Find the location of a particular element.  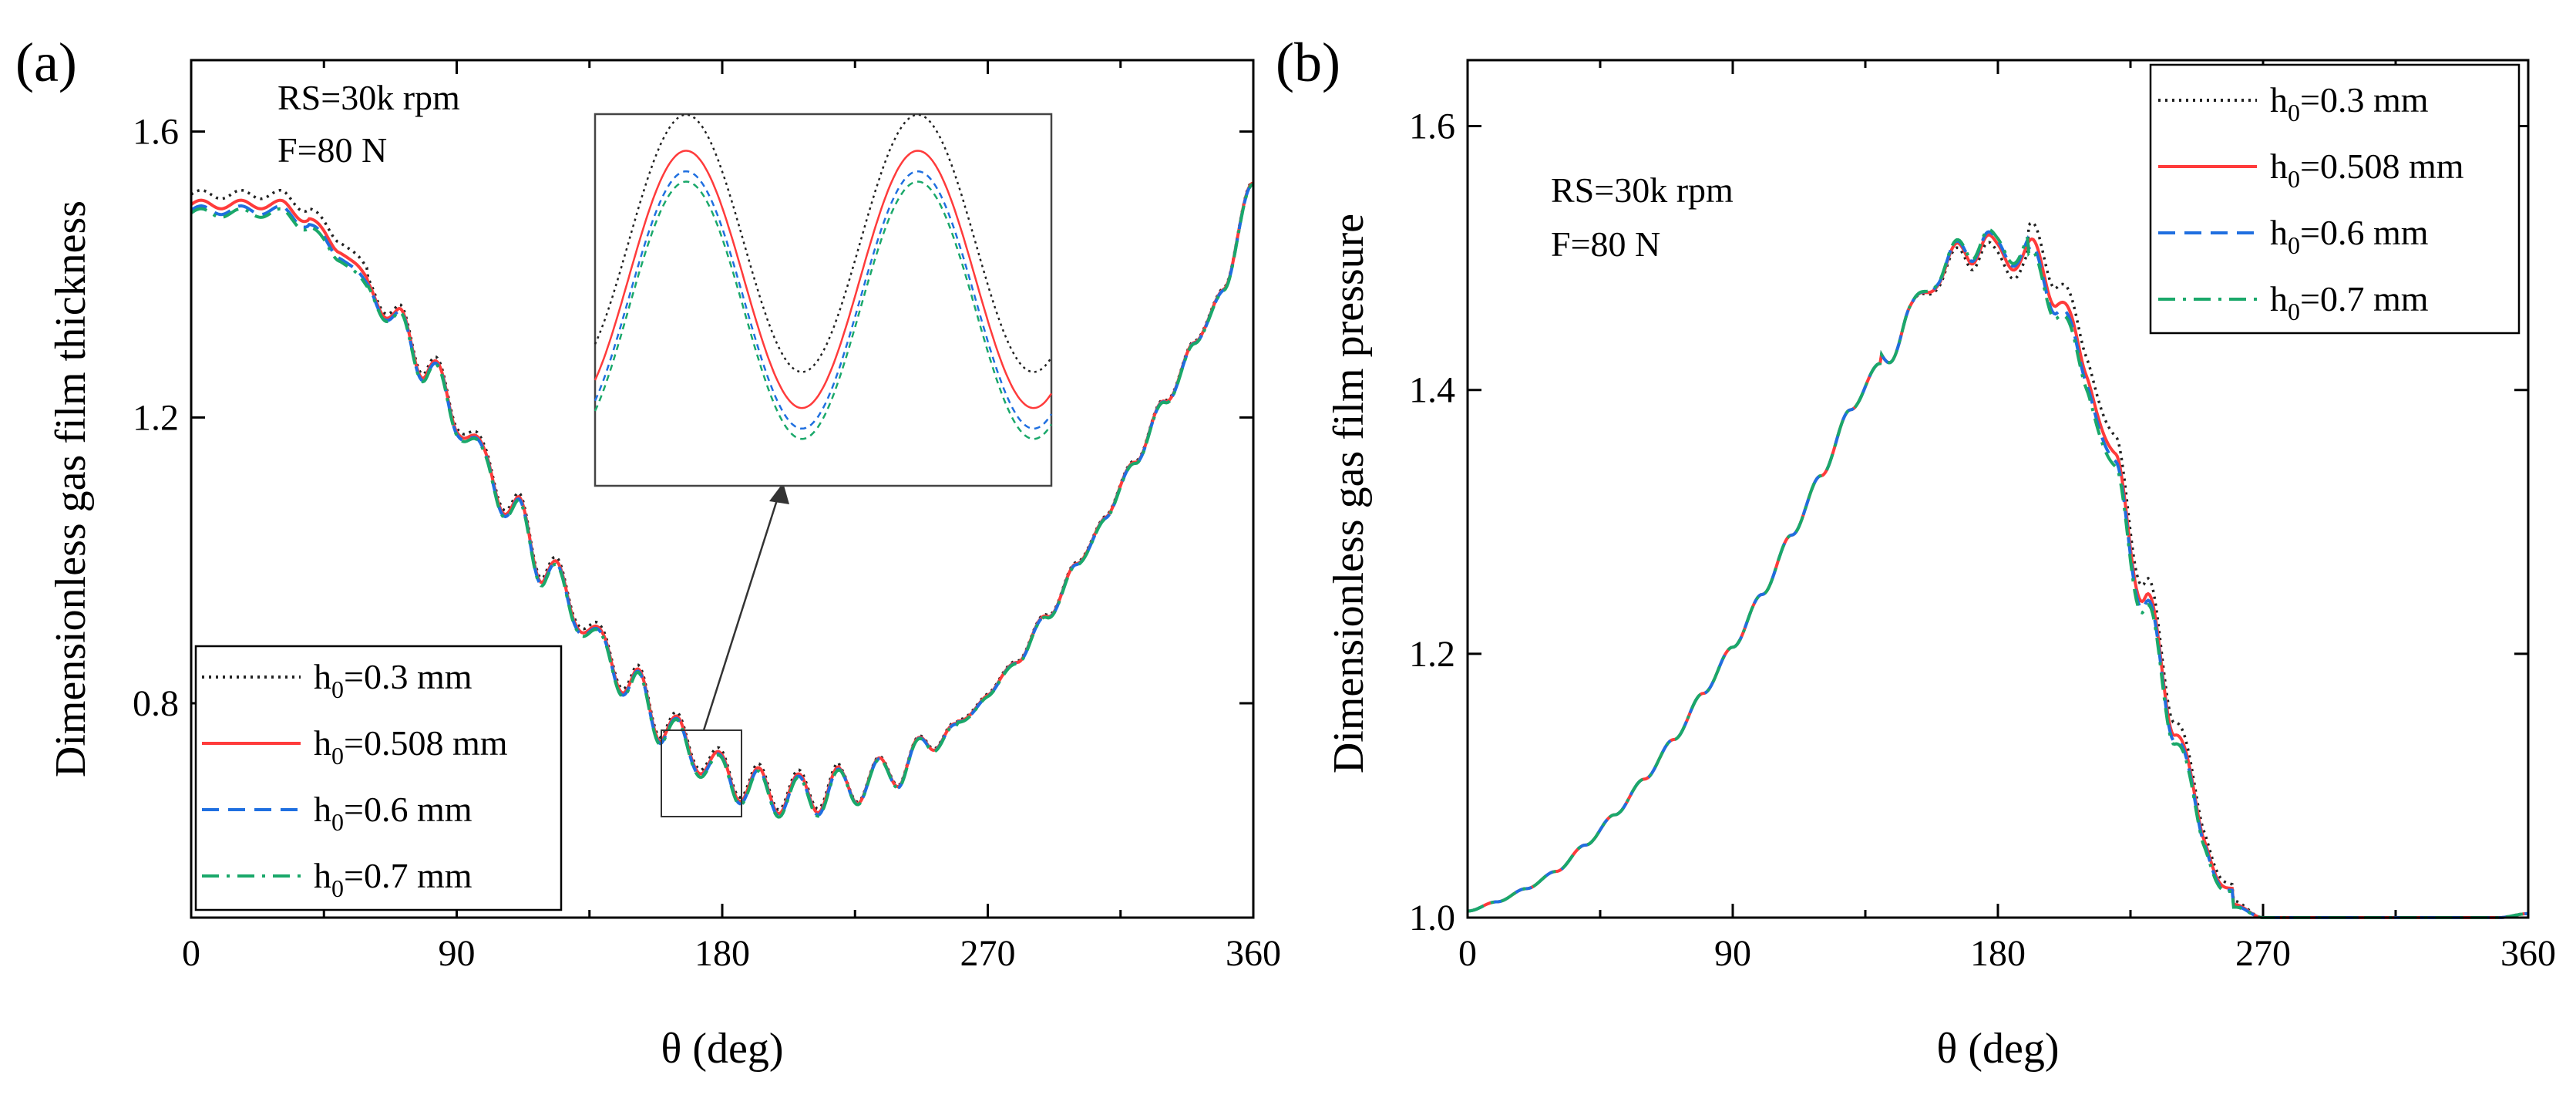

panel-a-xtick-label: 360 is located at coordinates (1253, 953).